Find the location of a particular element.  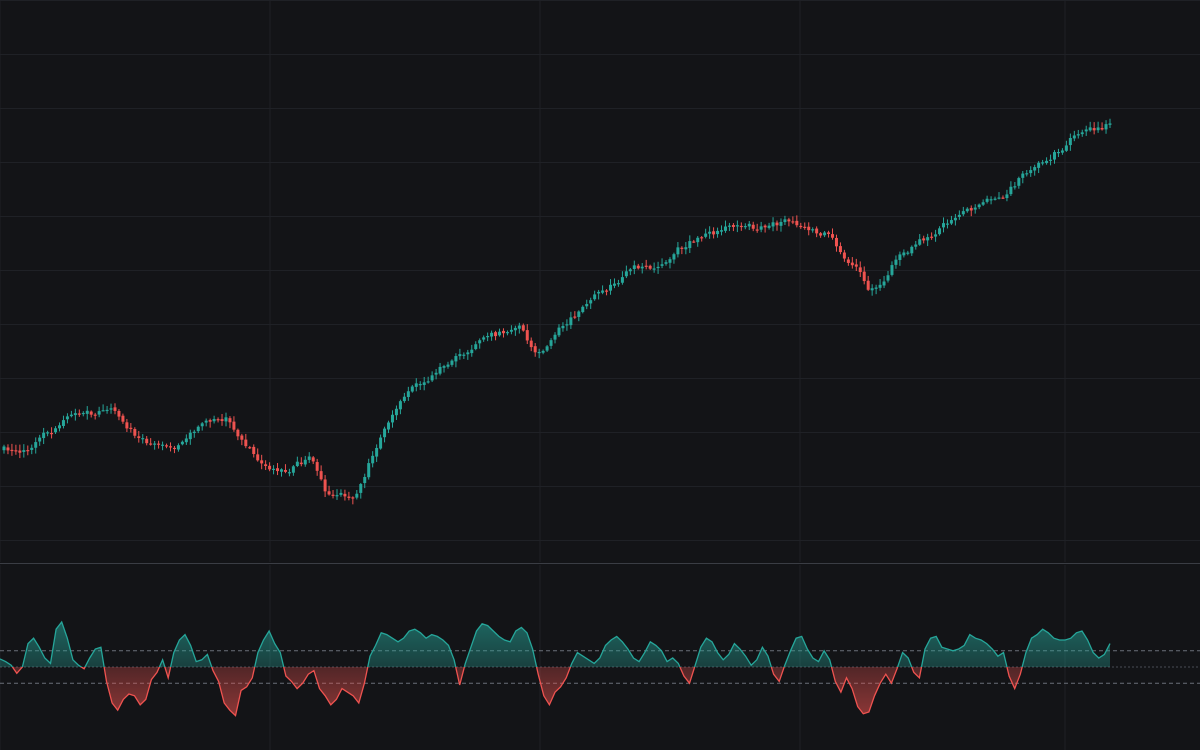

oscillator-area-negative is located at coordinates (555, 691).